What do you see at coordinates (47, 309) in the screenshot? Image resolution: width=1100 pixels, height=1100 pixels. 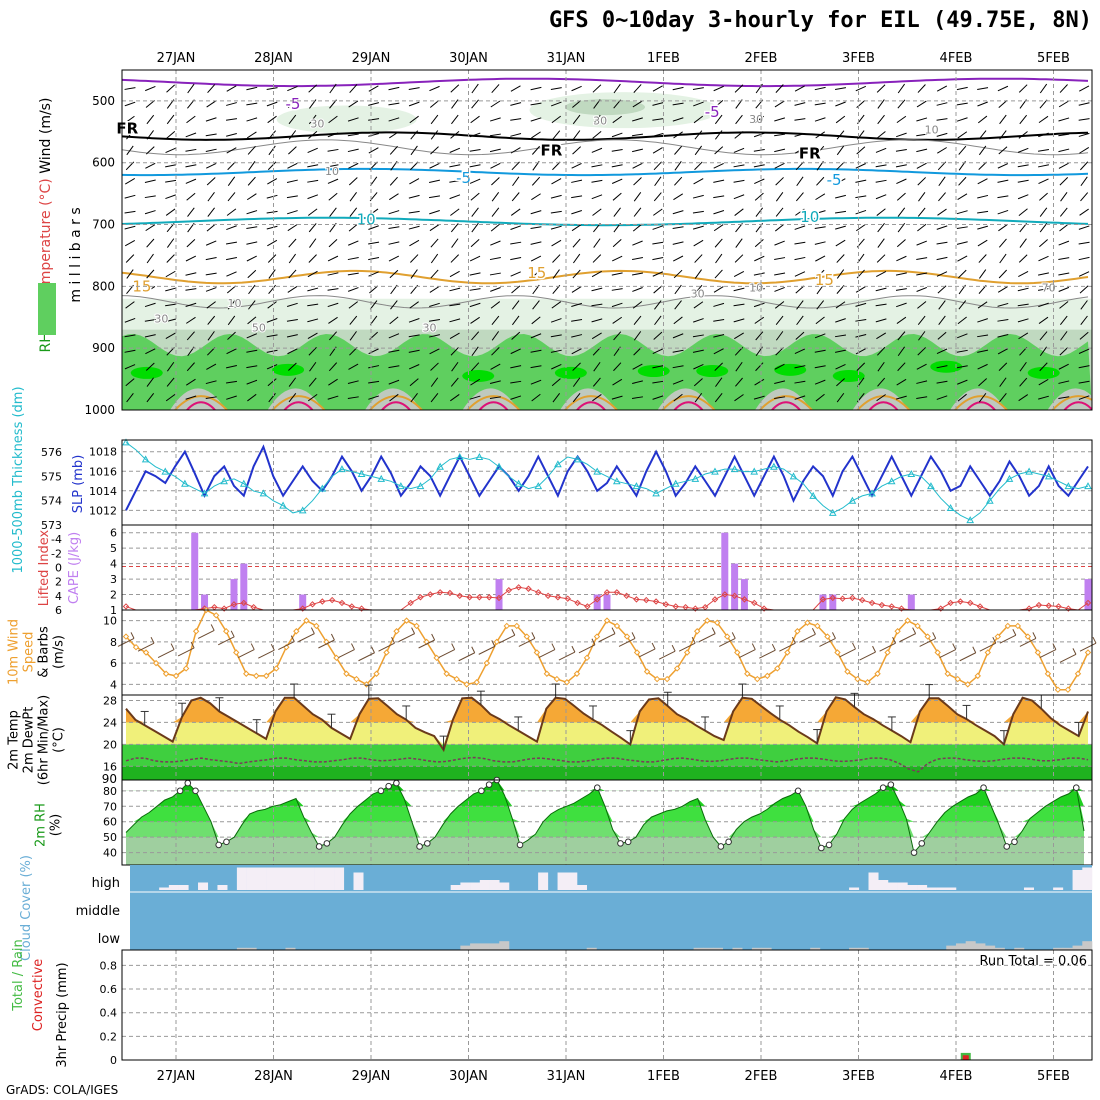 I see `rh-legend-swatch` at bounding box center [47, 309].